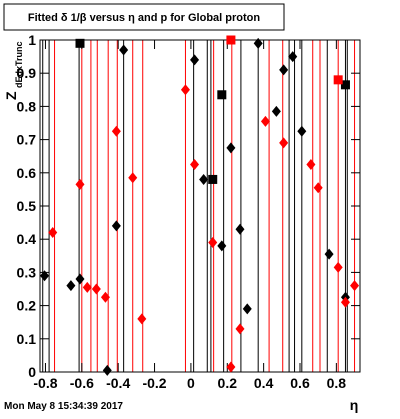 Image resolution: width=400 pixels, height=419 pixels. I want to click on y-tick-label: 0.4, so click(27, 239).